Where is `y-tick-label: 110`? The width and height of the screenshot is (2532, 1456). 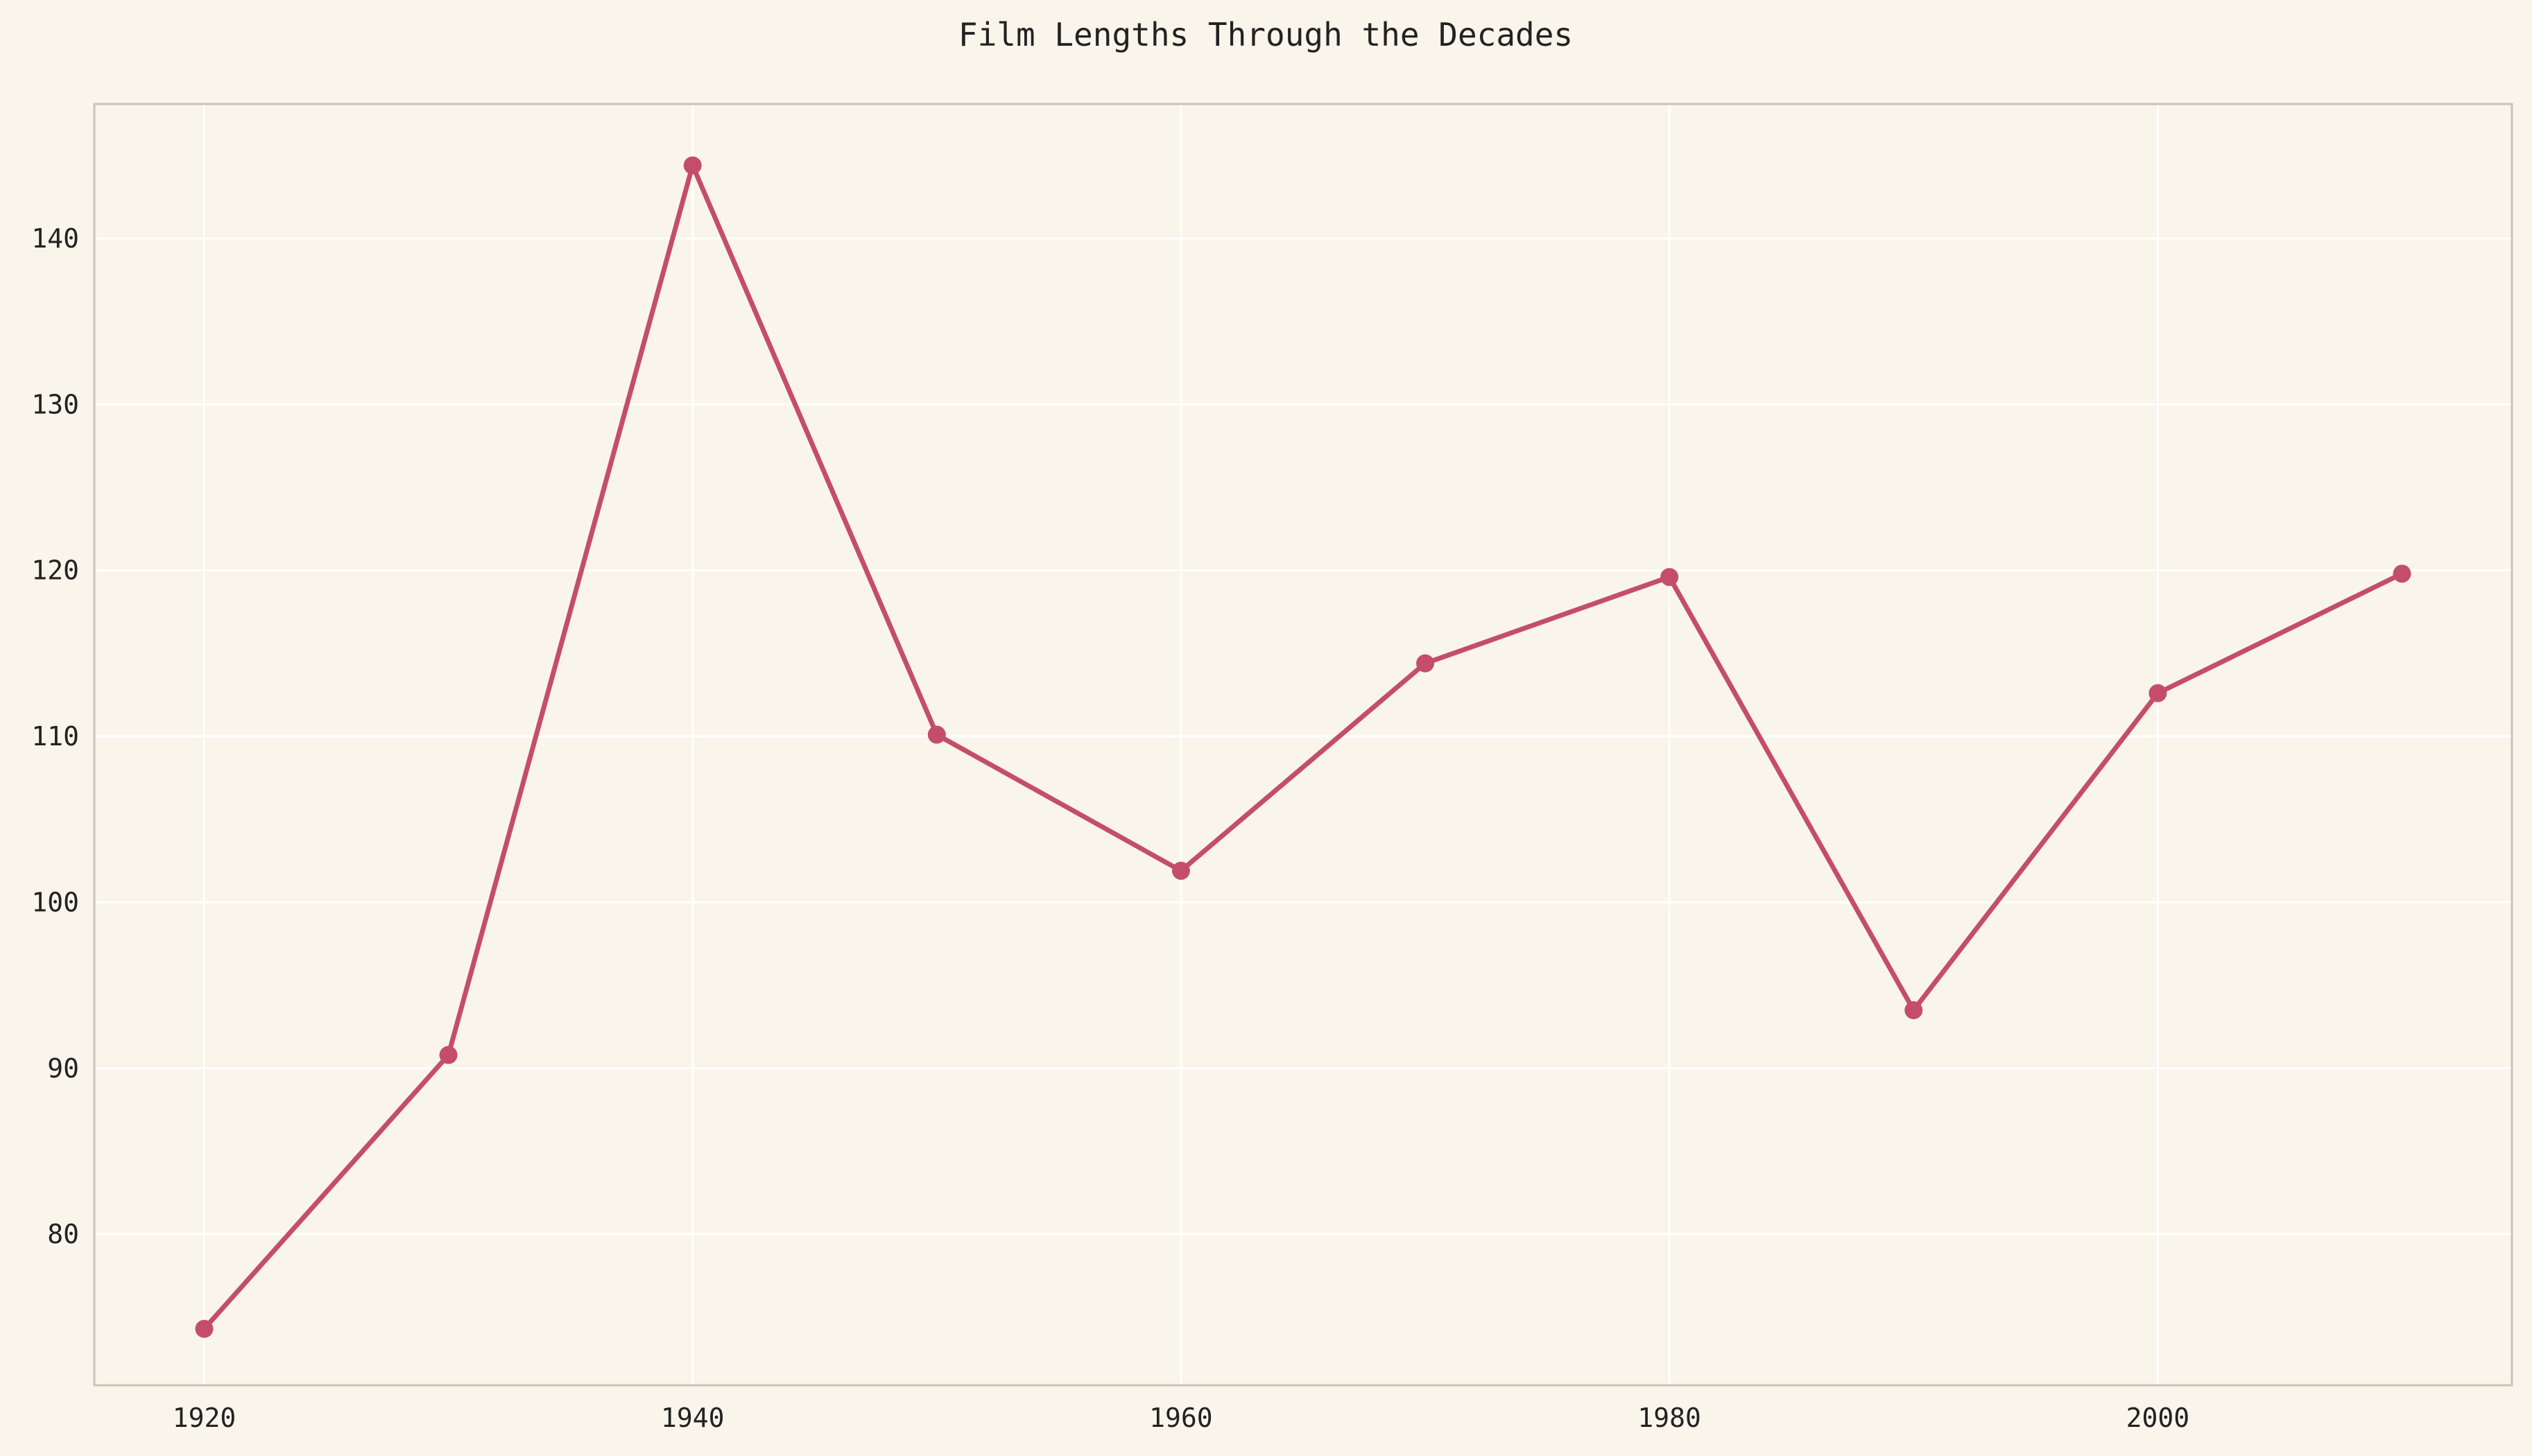 y-tick-label: 110 is located at coordinates (55, 737).